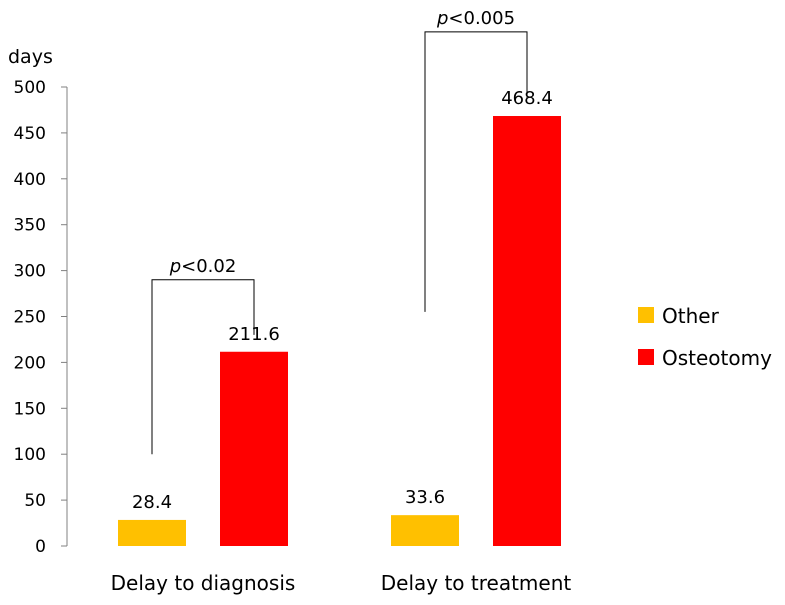 This screenshot has width=785, height=605. I want to click on y-axis-ticks: 0 50 100 150 200 250 300 350 400 450 500, so click(40, 317).